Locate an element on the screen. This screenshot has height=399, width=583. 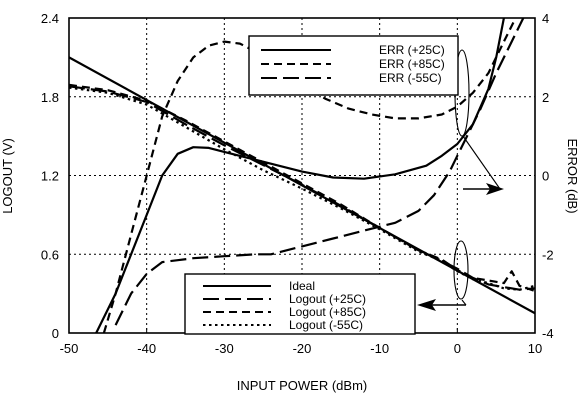
arrow-left-icon is located at coordinates (426, 305).